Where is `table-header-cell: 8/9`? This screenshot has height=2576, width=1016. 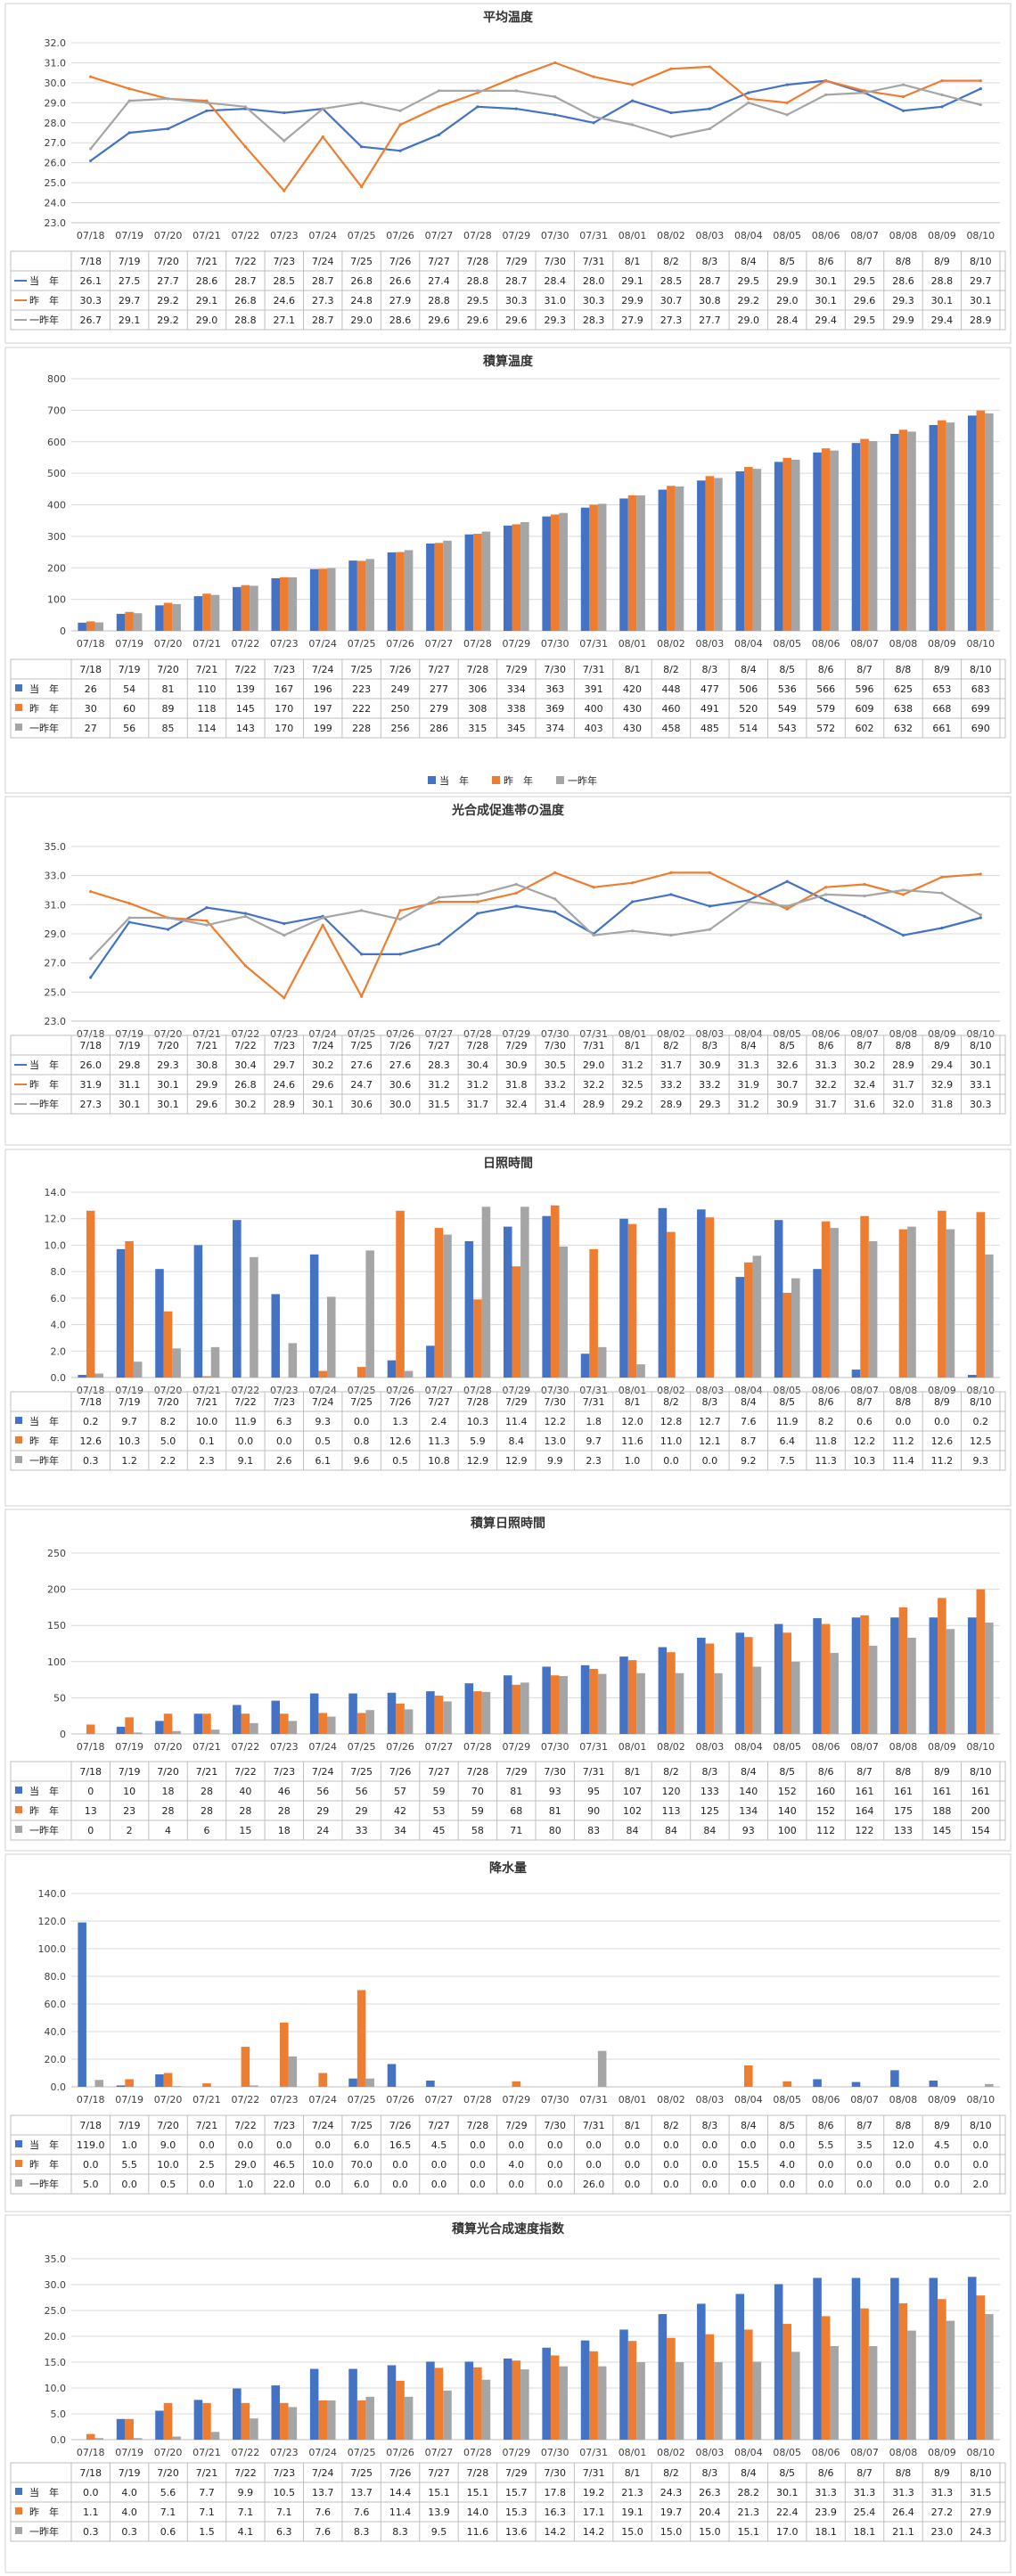 table-header-cell: 8/9 is located at coordinates (942, 261).